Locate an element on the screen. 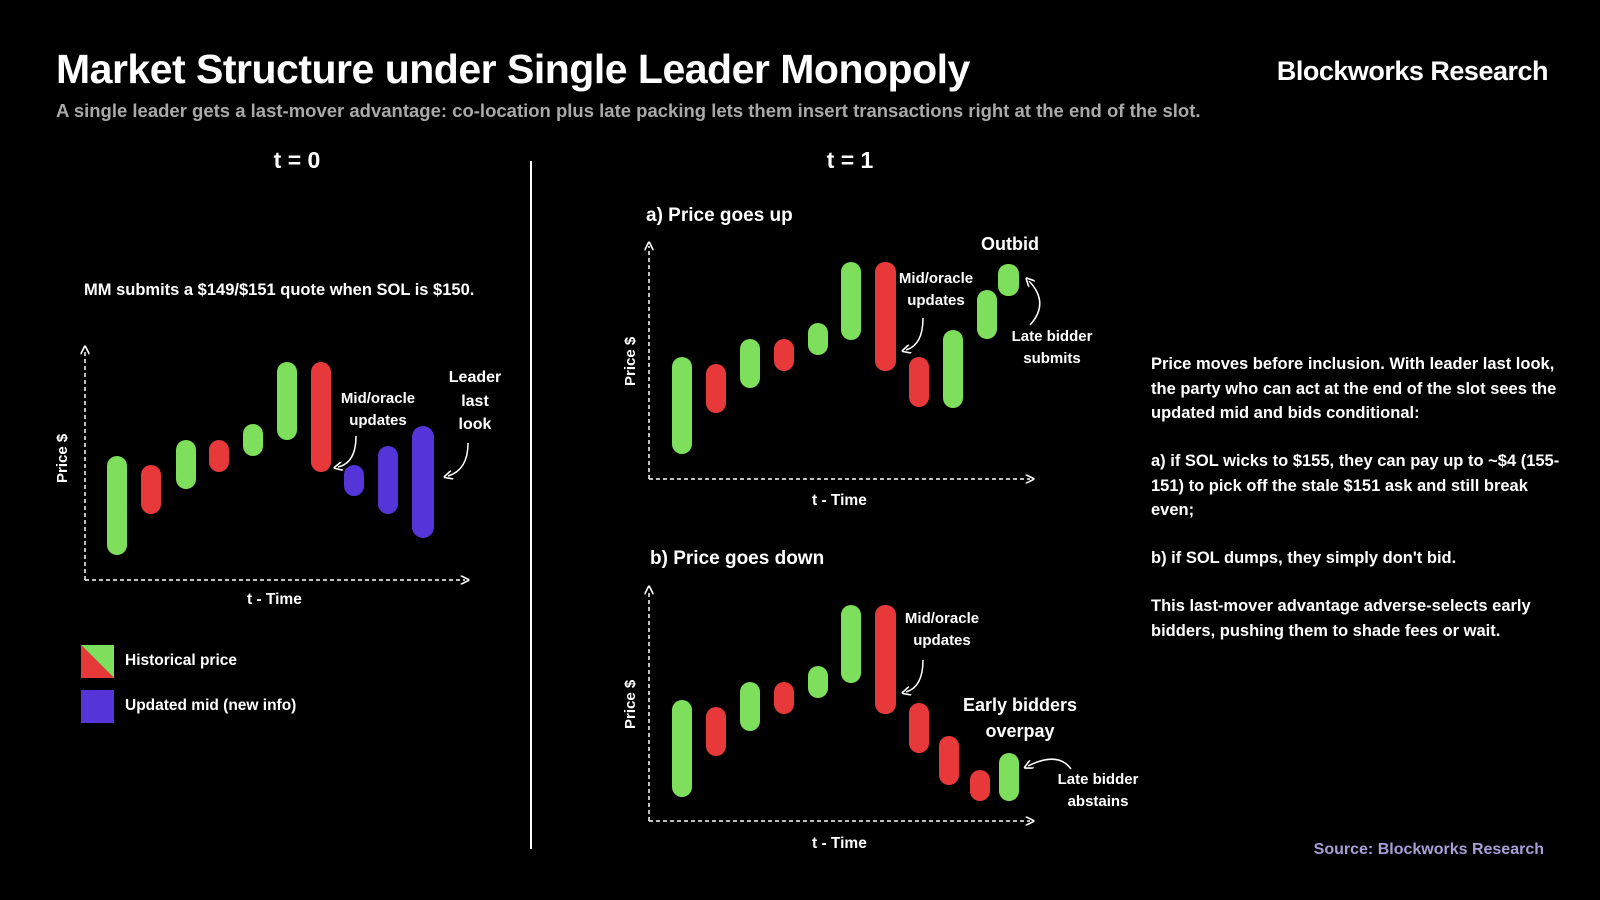 This screenshot has height=900, width=1600. green-red-split-swatch-icon is located at coordinates (97, 661).